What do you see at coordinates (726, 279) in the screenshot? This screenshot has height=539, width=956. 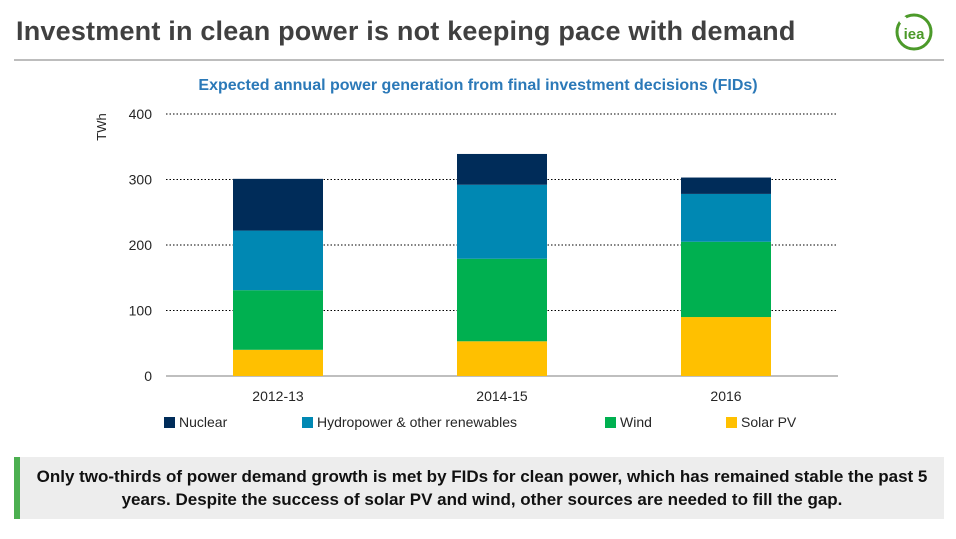 I see `bar-segment-wind-2016` at bounding box center [726, 279].